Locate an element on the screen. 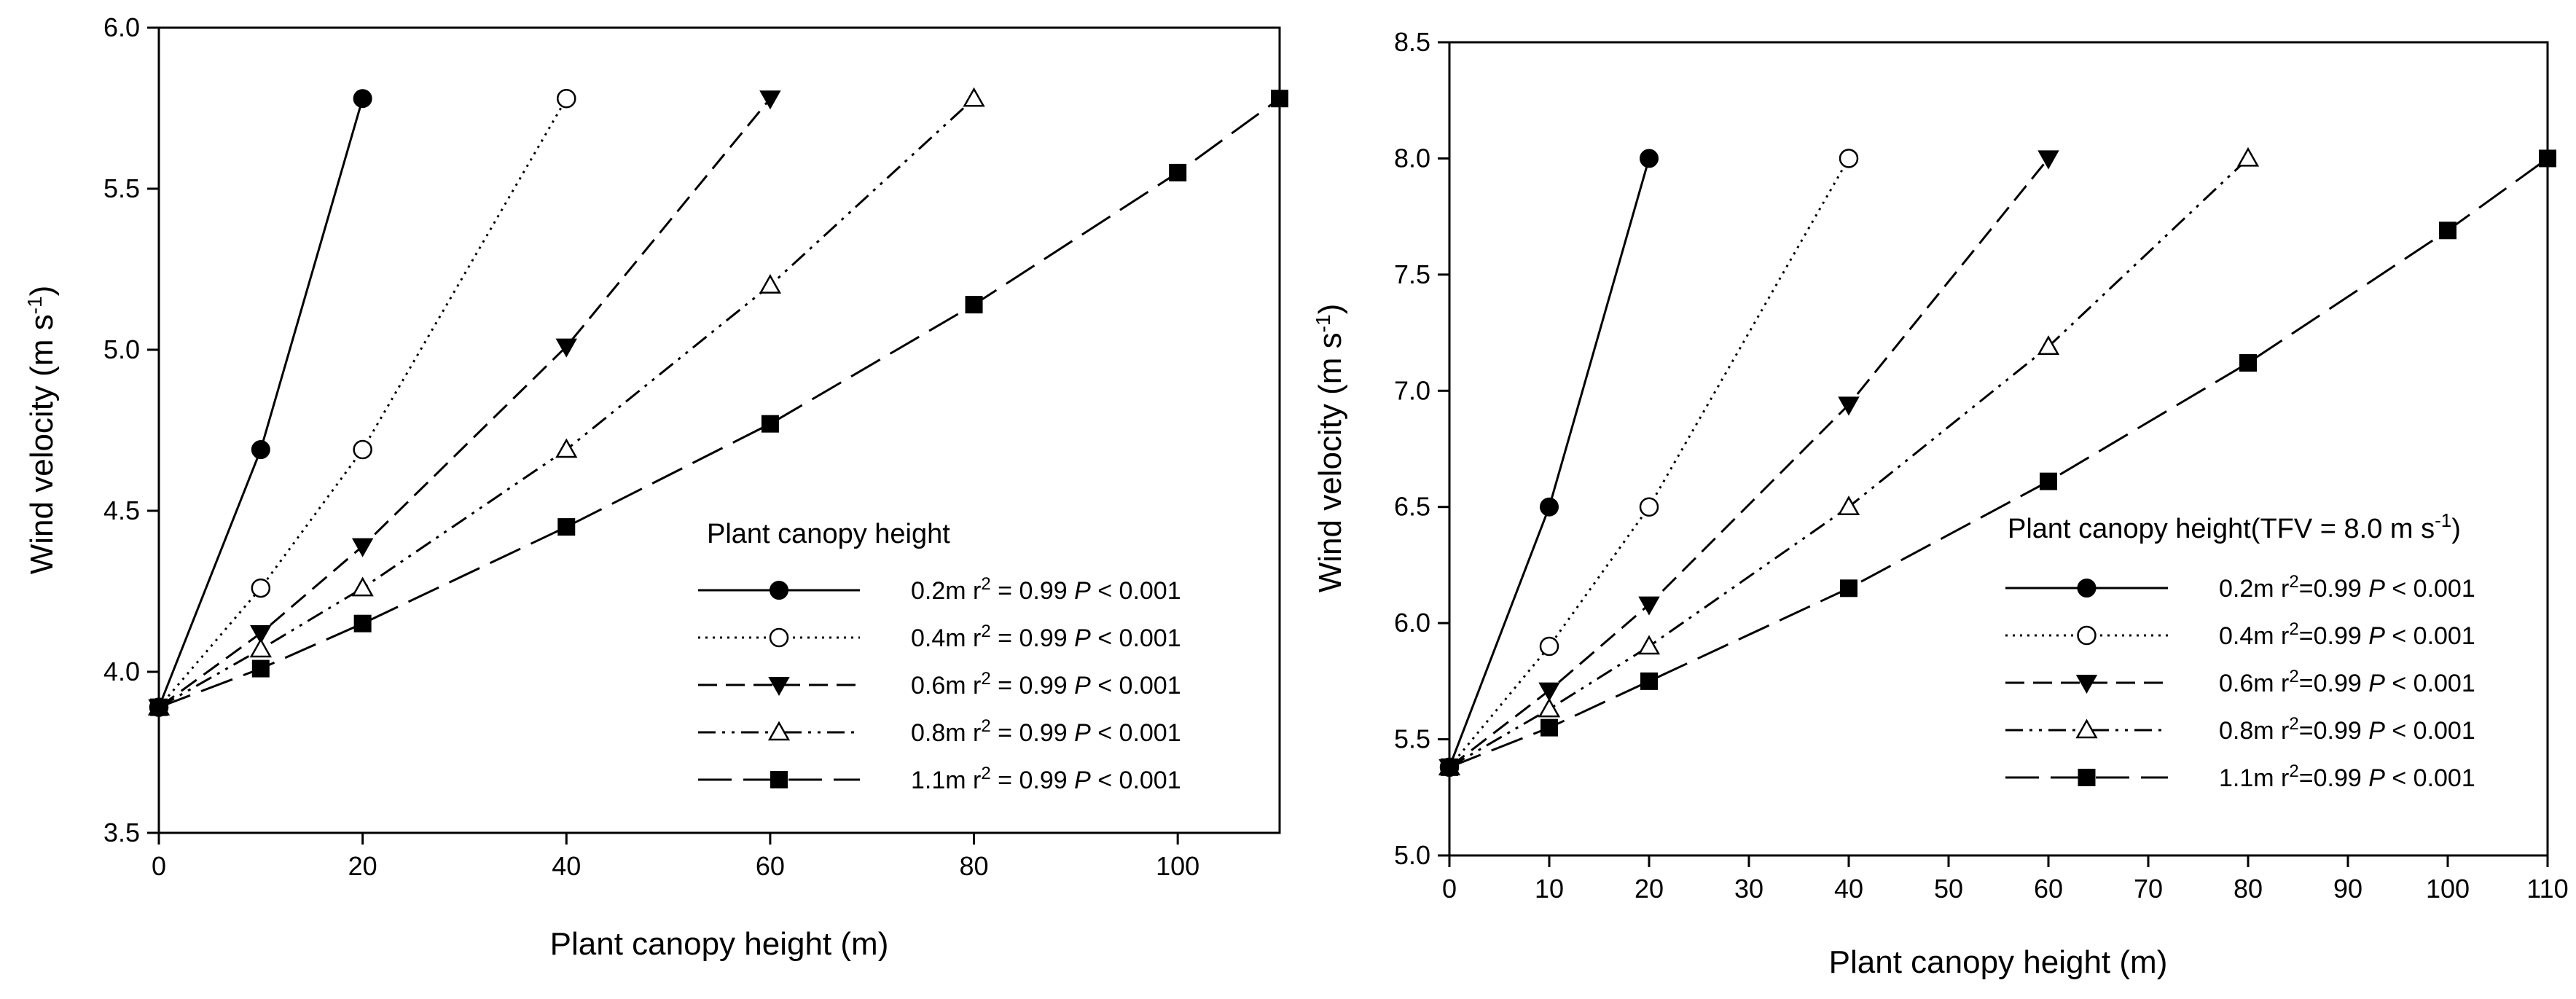 Image resolution: width=2576 pixels, height=999 pixels. legend-label: 0.8m r2=0.99 P < 0.001 is located at coordinates (2347, 729).